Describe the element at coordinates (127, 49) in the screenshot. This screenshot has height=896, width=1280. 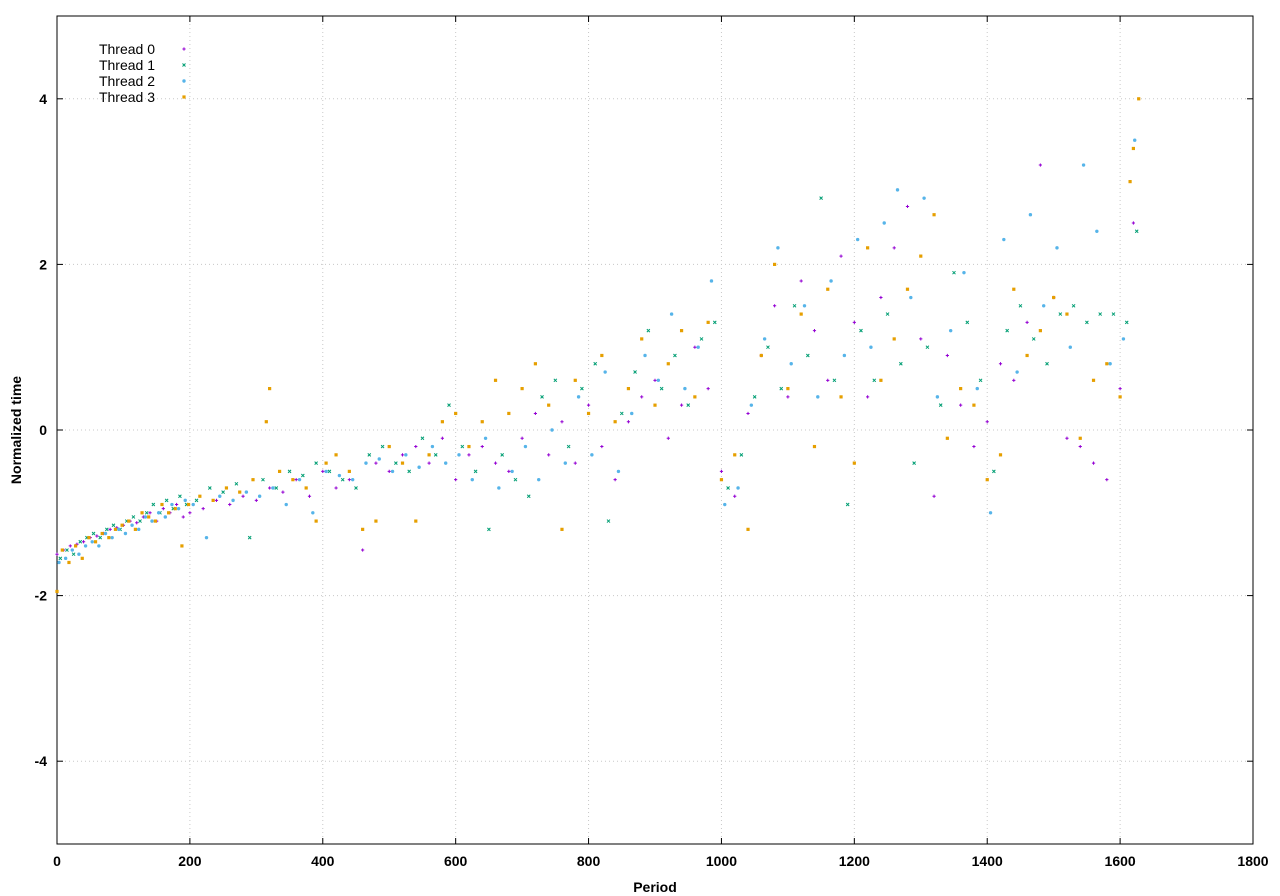
I see `legend-entry-label: Thread 0` at that location.